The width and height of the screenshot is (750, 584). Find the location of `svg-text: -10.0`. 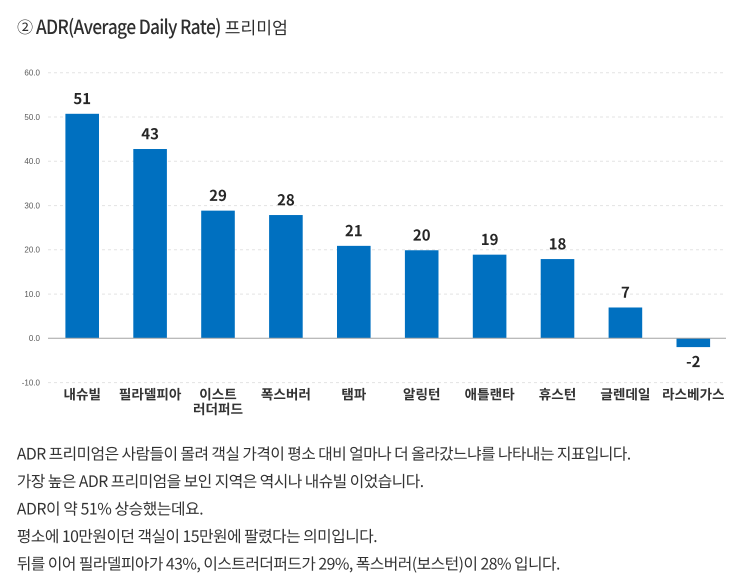

svg-text: -10.0 is located at coordinates (31, 382).